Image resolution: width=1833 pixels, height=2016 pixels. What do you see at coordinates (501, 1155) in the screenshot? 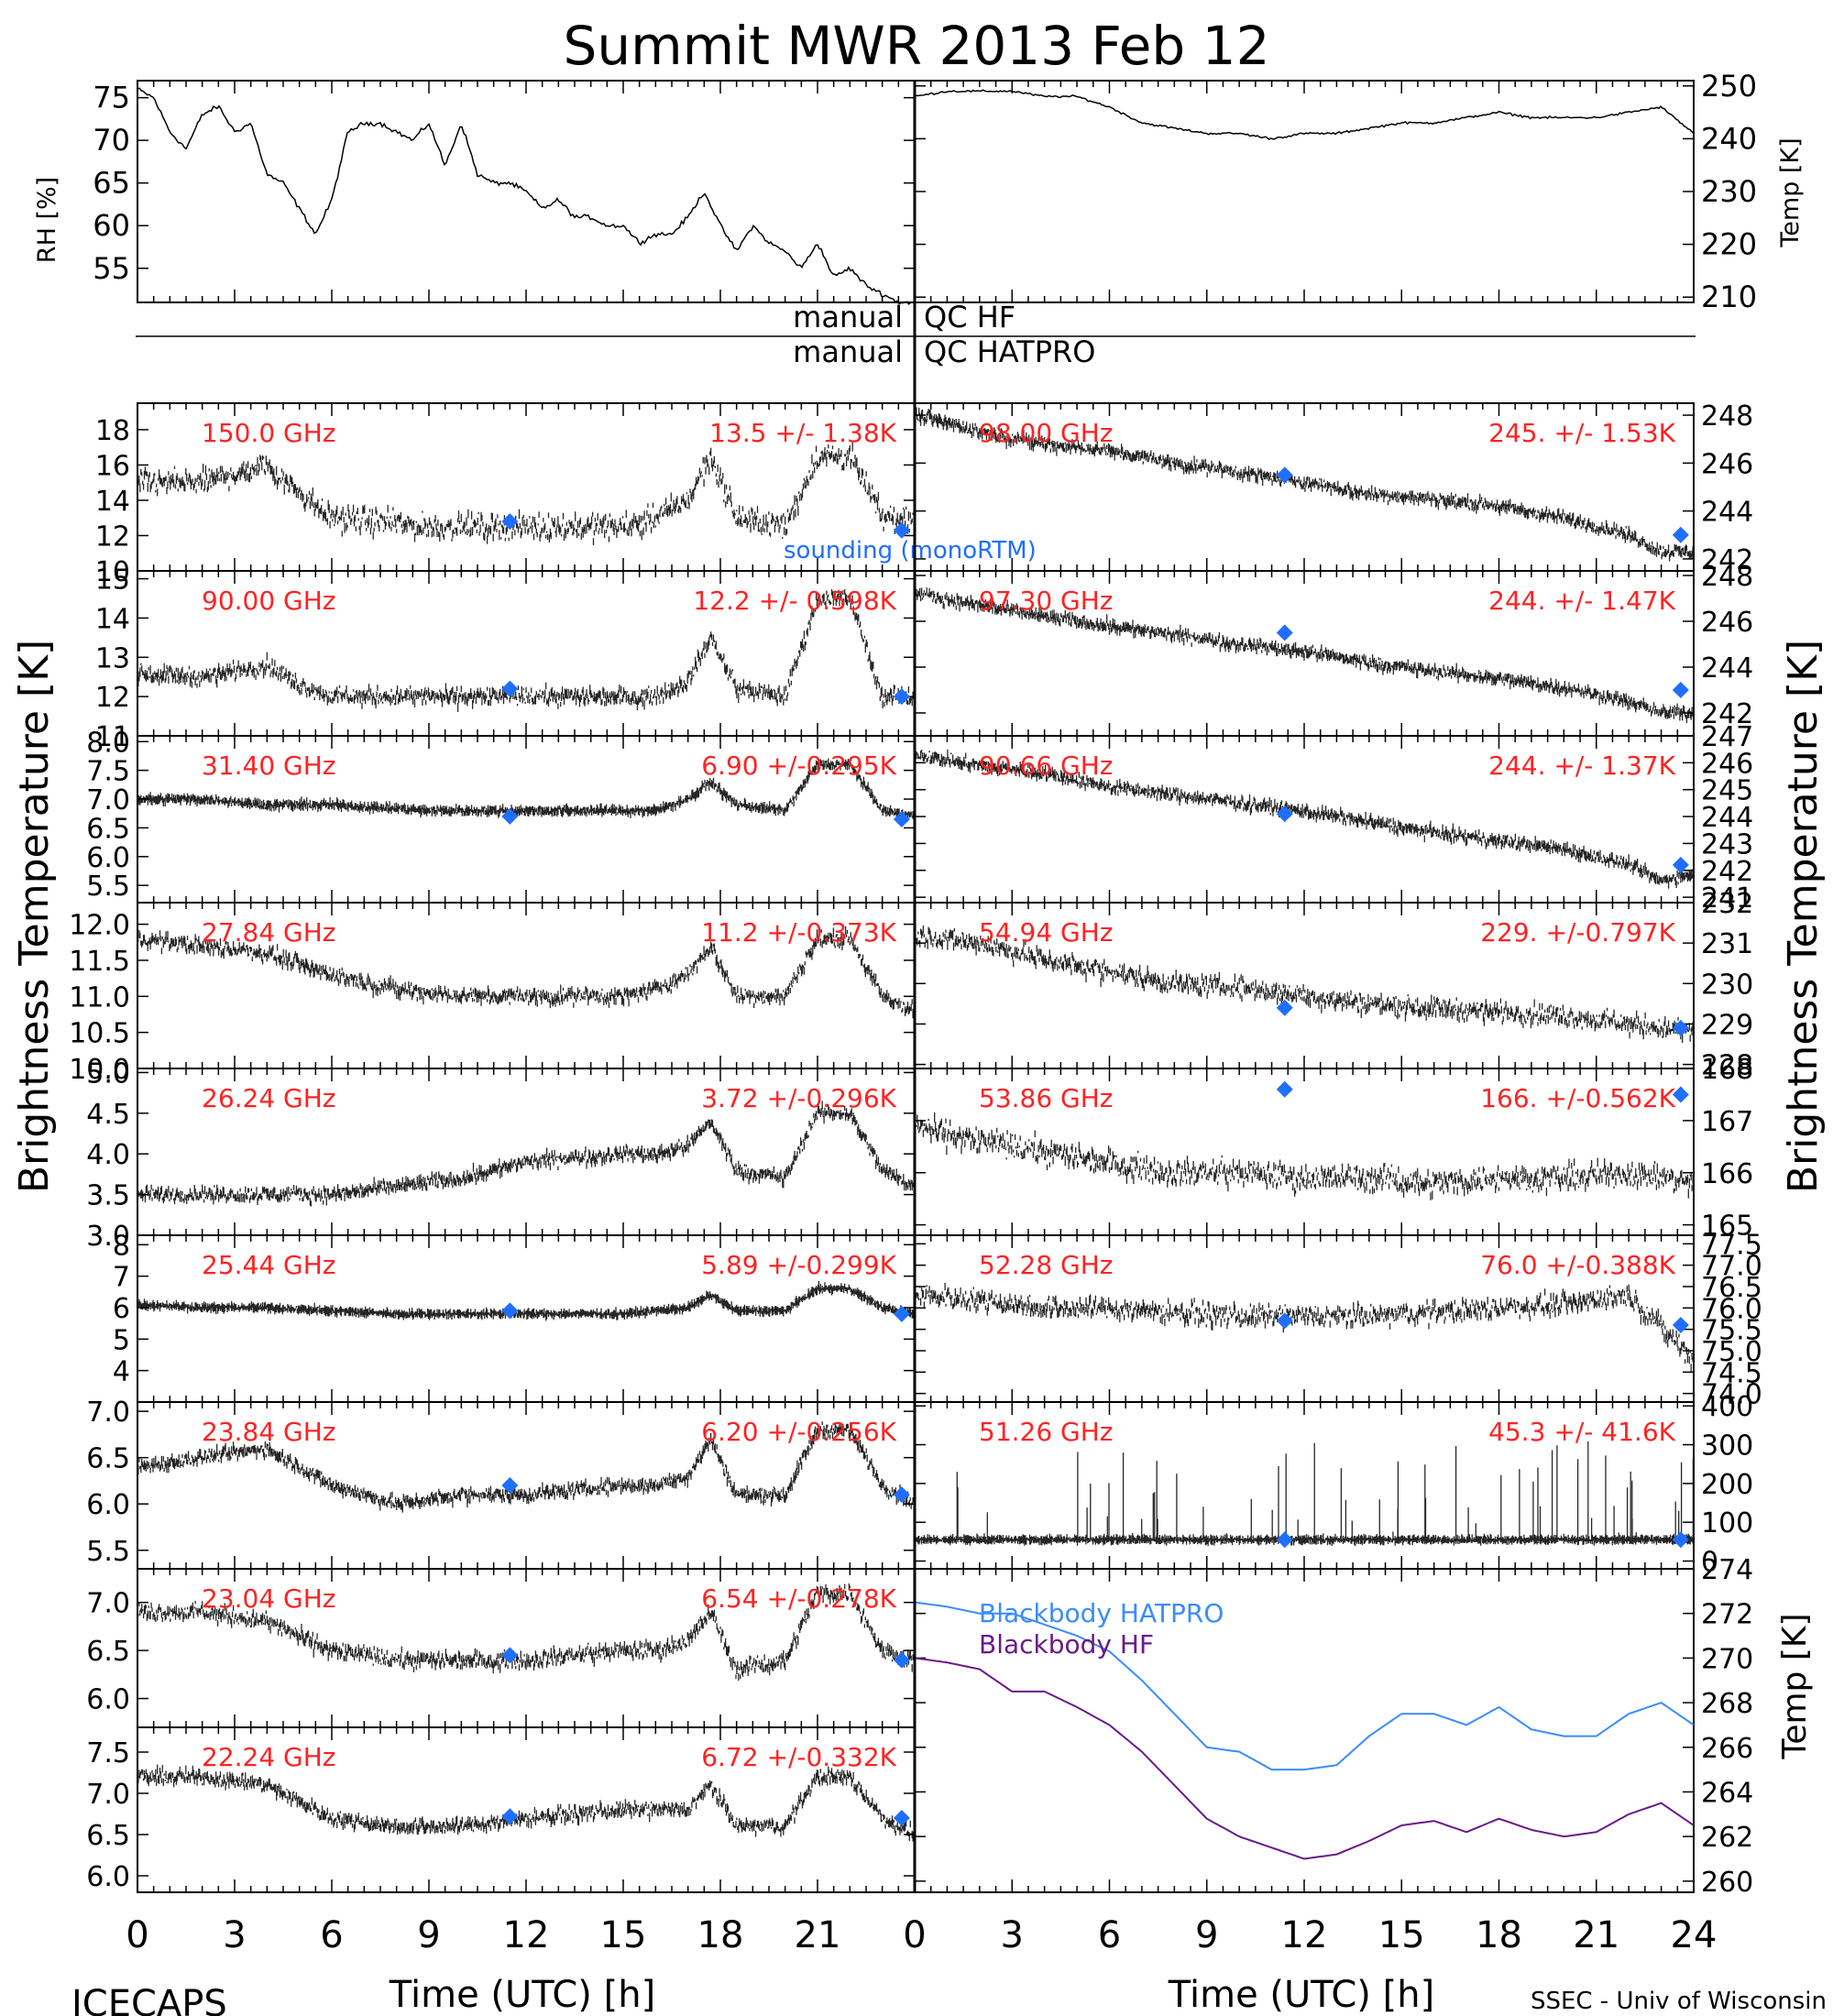
I see `panel-ch_26: 3.0 3.5 4.0 4.5 5.0 26.24 GHz 3.72 +/-0.296K` at bounding box center [501, 1155].